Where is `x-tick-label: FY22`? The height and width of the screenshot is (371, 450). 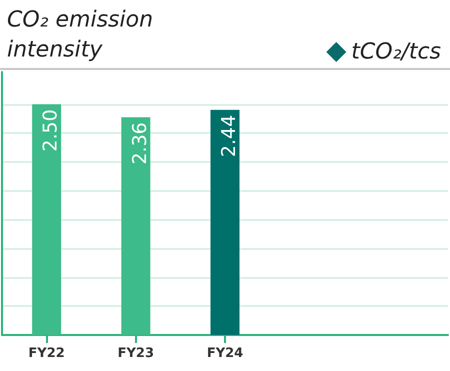 x-tick-label: FY22 is located at coordinates (46, 353).